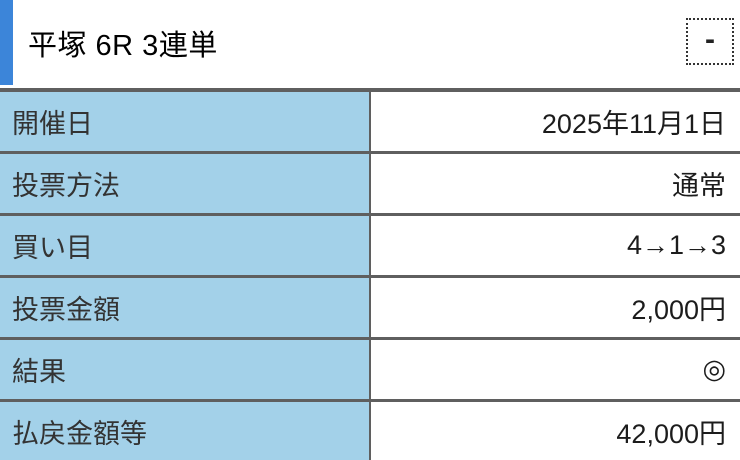 The height and width of the screenshot is (460, 740). What do you see at coordinates (185, 183) in the screenshot?
I see `row-label: 投票方法` at bounding box center [185, 183].